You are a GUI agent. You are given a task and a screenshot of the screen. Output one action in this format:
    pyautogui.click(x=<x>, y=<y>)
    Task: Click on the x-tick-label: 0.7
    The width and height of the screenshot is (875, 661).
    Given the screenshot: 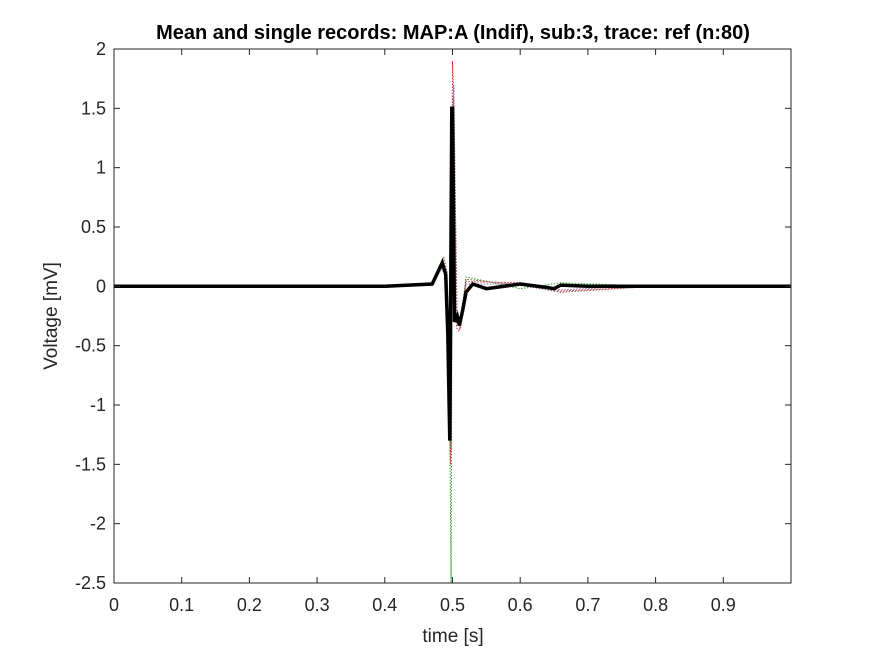 What is the action you would take?
    pyautogui.click(x=587, y=605)
    